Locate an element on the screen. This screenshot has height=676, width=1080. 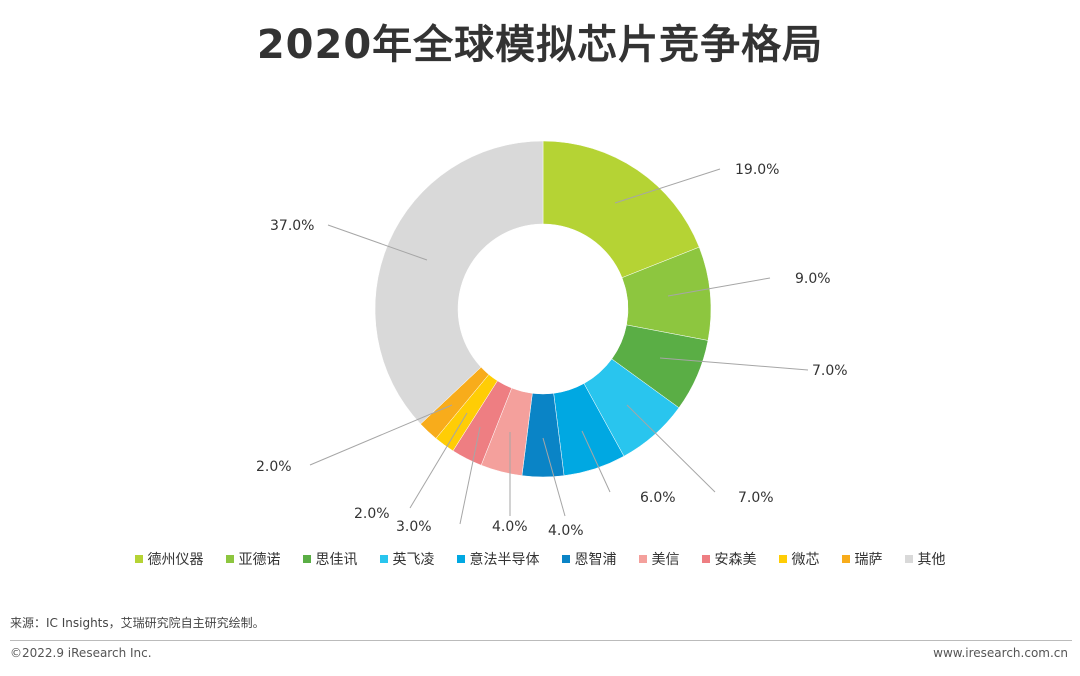
data-label-5: 6.0% is located at coordinates (658, 498).